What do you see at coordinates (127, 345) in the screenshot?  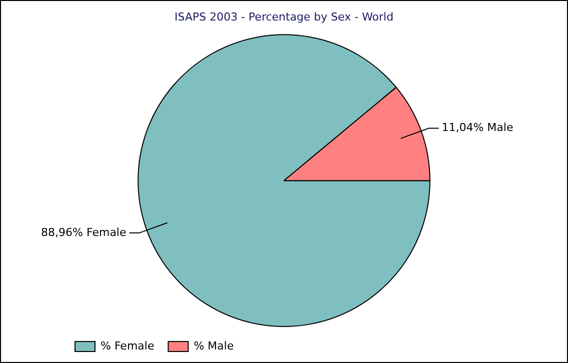 I see `legend-label: % Female` at bounding box center [127, 345].